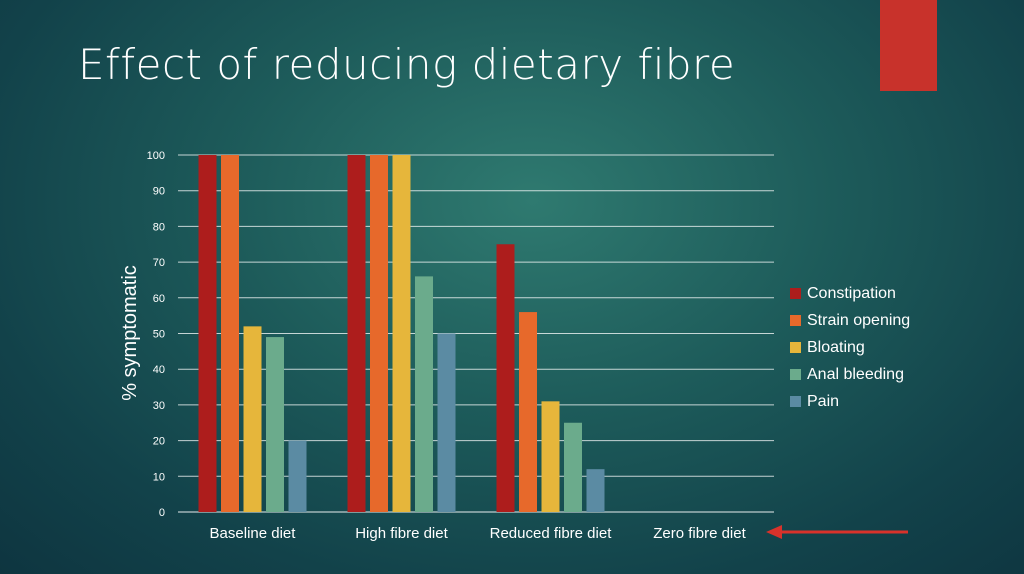  I want to click on legend-item: Pain, so click(850, 401).